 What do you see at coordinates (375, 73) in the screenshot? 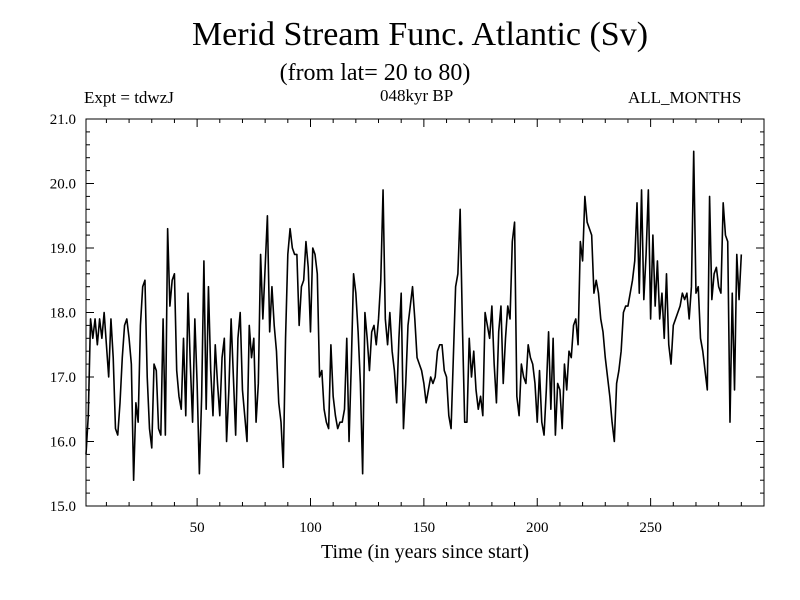
I see `chart-subtitle: (from lat= 20 to 80)` at bounding box center [375, 73].